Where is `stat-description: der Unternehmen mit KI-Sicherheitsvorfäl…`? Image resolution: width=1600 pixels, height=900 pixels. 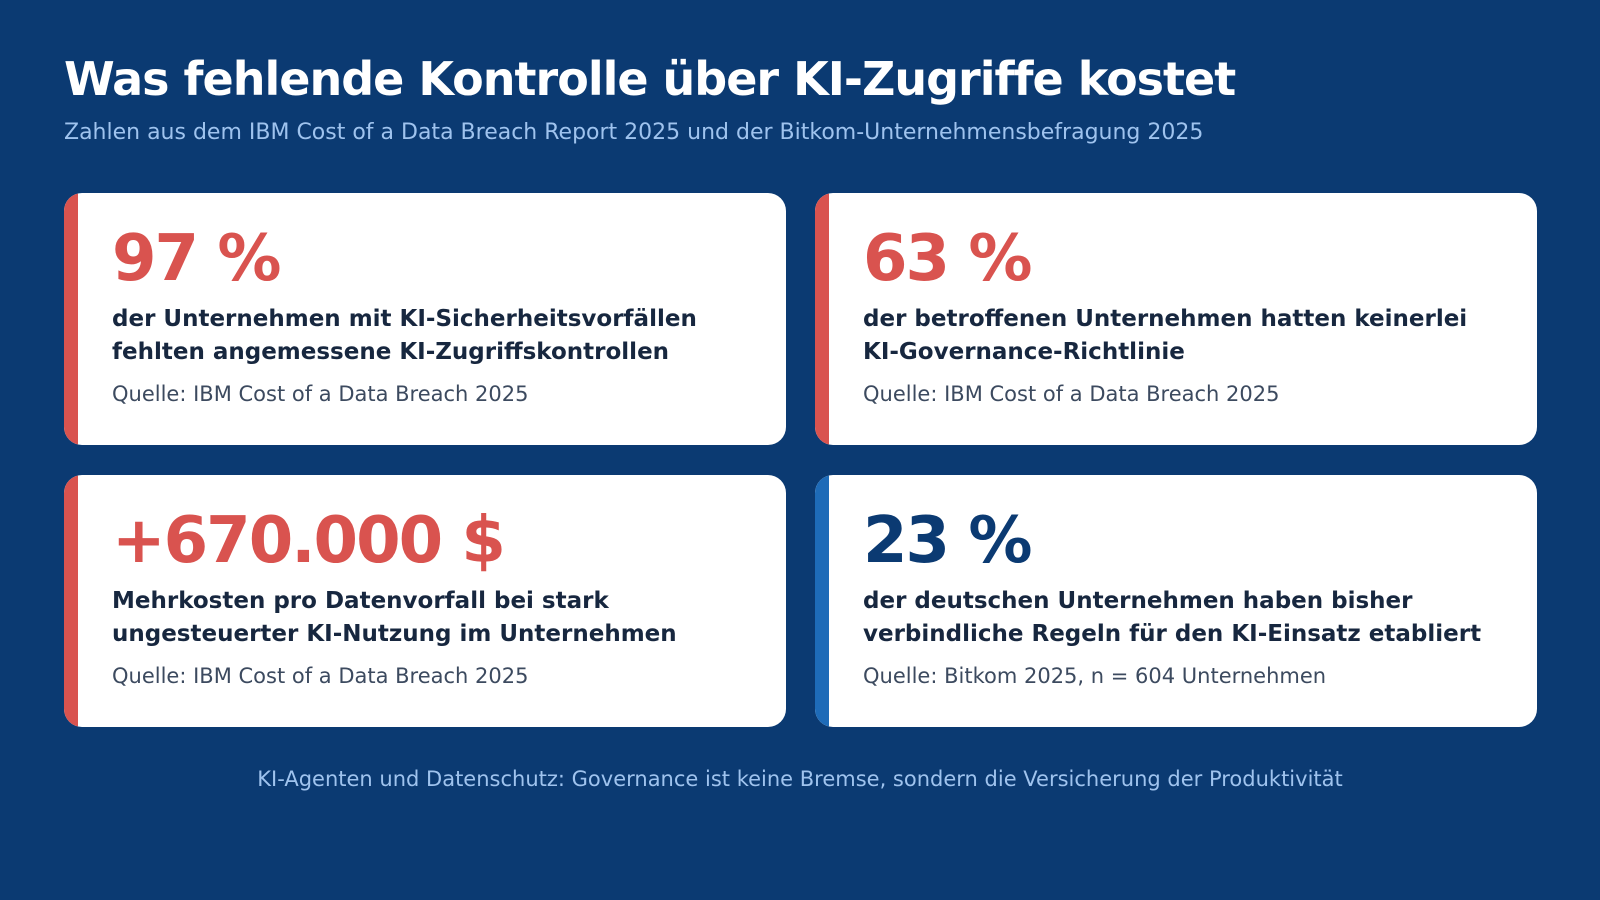 stat-description: der Unternehmen mit KI-Sicherheitsvorfäl… is located at coordinates (404, 335).